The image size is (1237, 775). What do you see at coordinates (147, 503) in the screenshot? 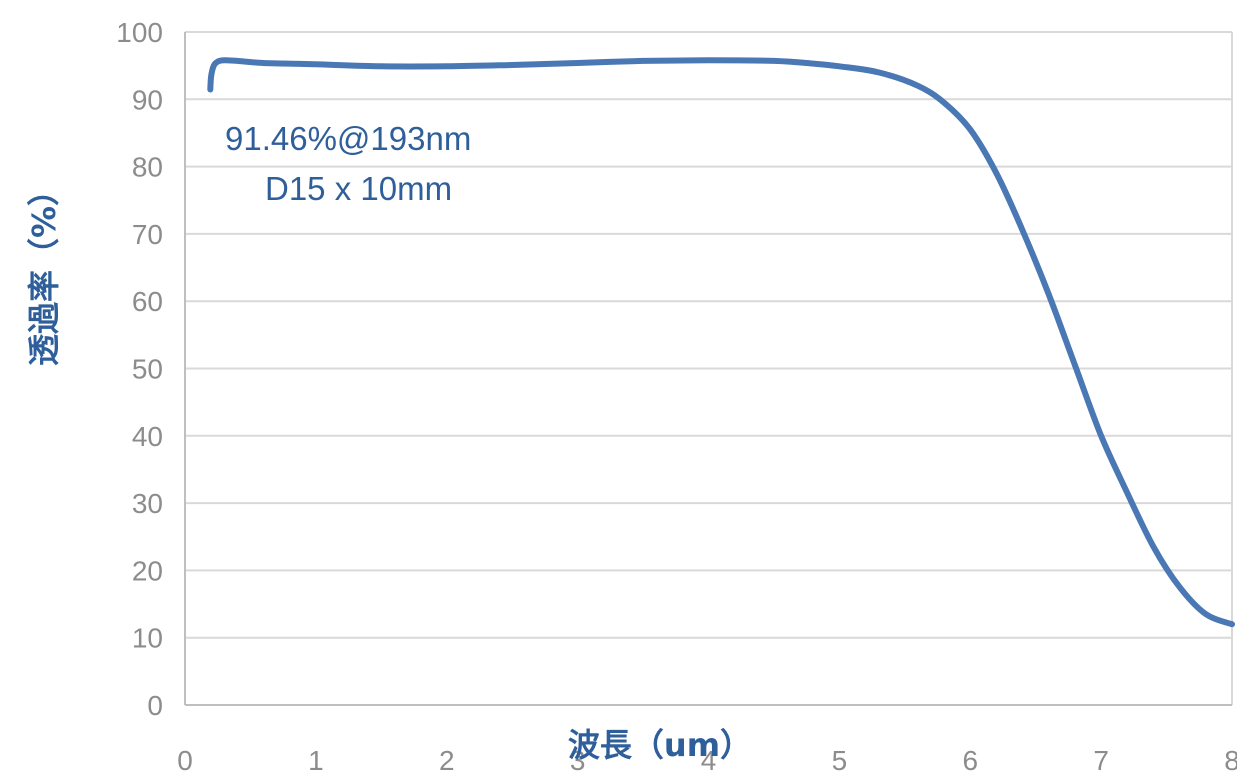
I see `y-tick-label: 30` at bounding box center [147, 503].